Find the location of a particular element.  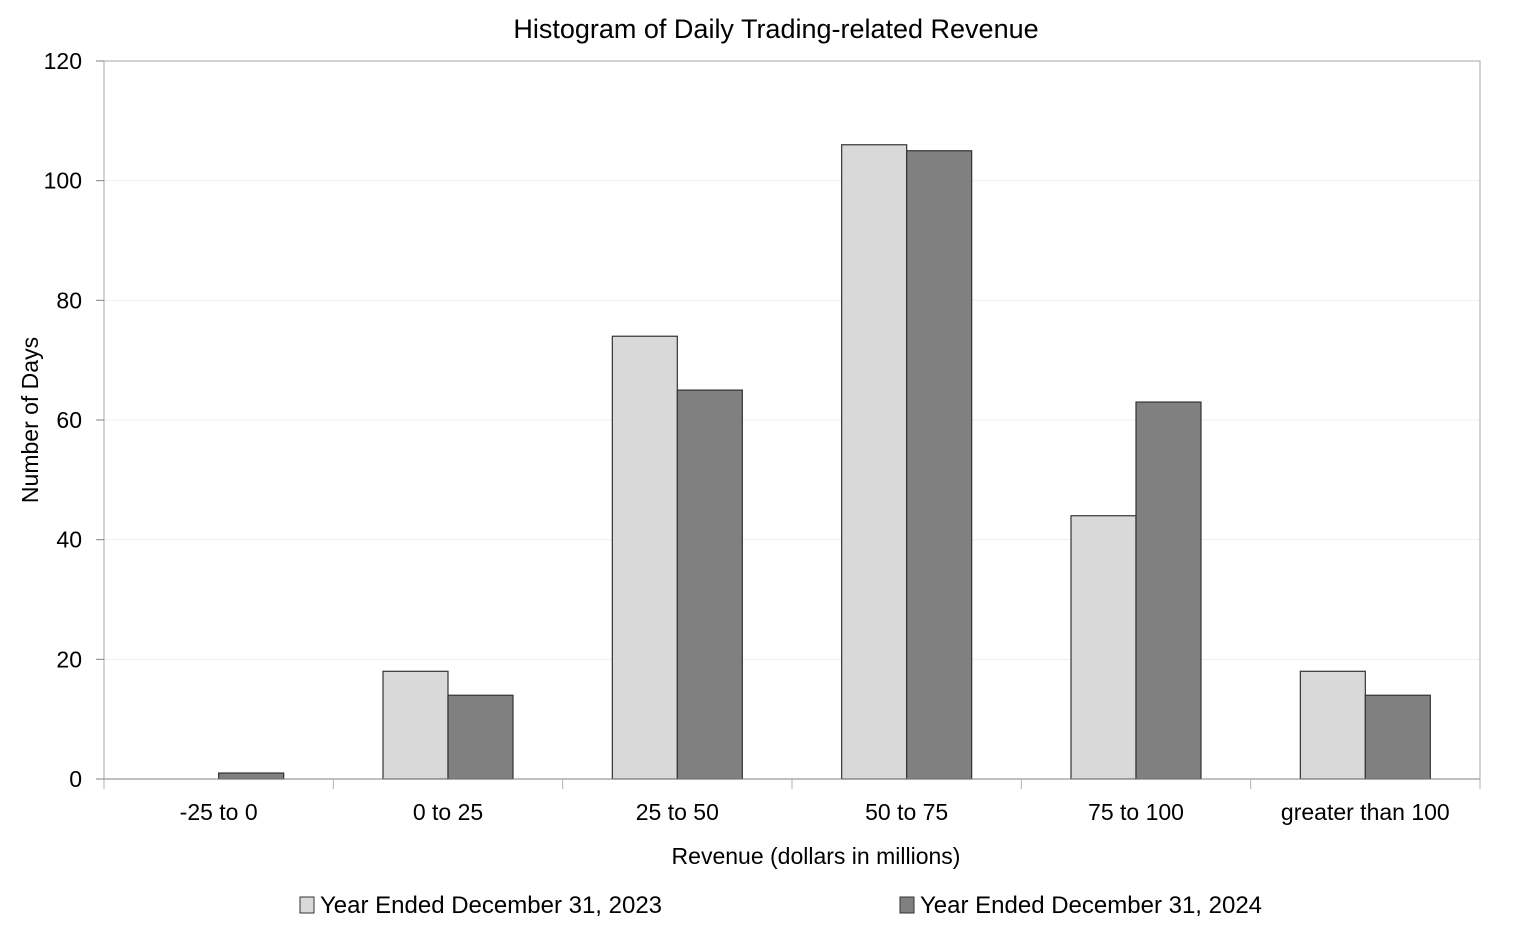

x-axis-label: Revenue (dollars in millions) is located at coordinates (816, 856).